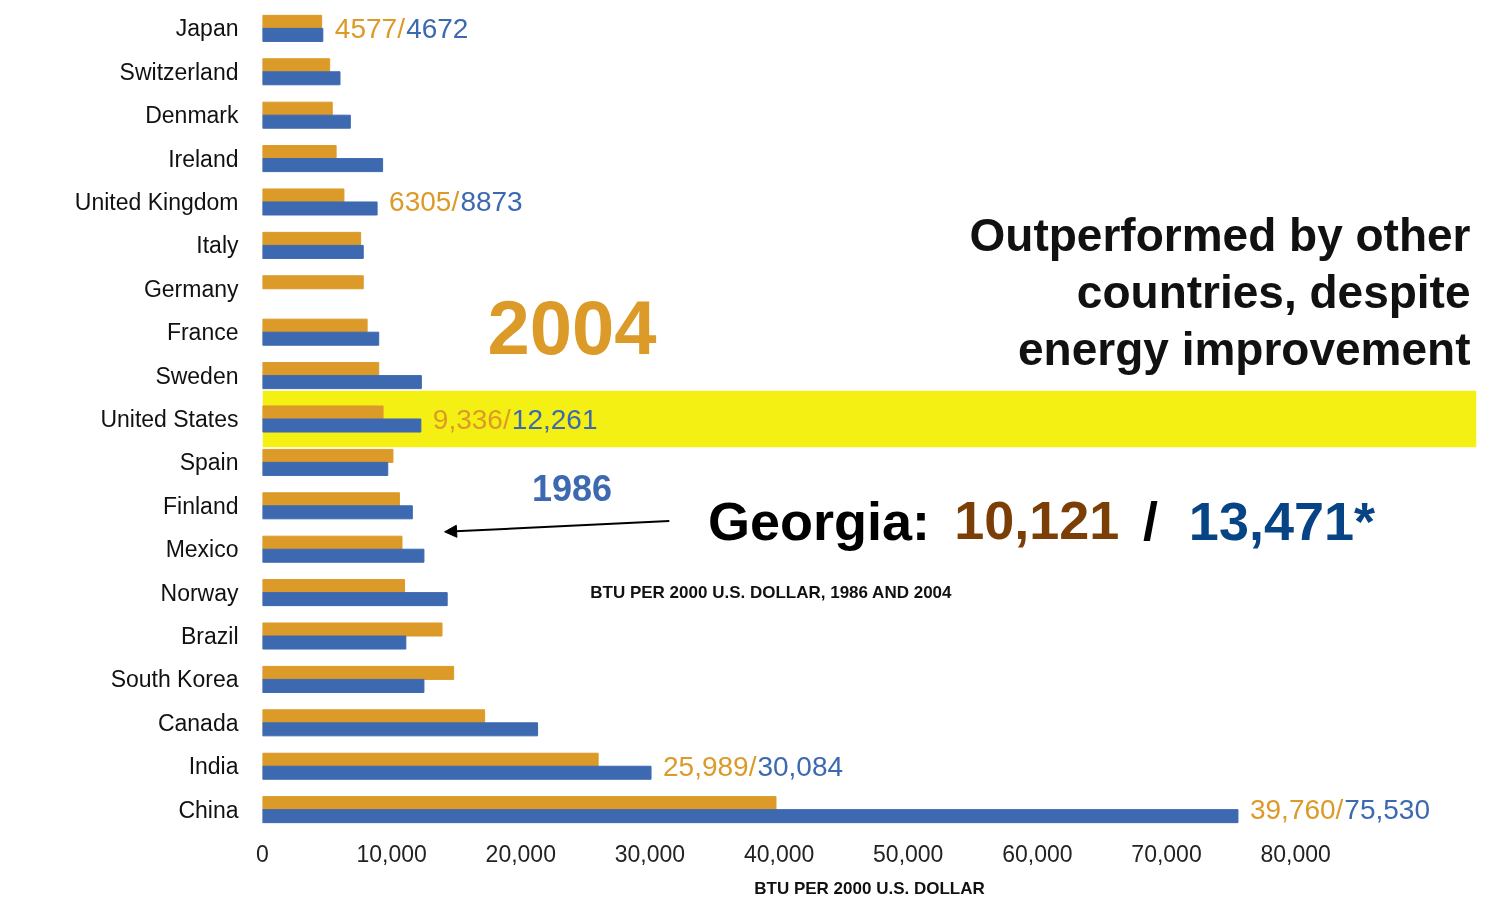 The width and height of the screenshot is (1493, 915). Describe the element at coordinates (156, 201) in the screenshot. I see `y-tick-label: United Kingdom` at that location.